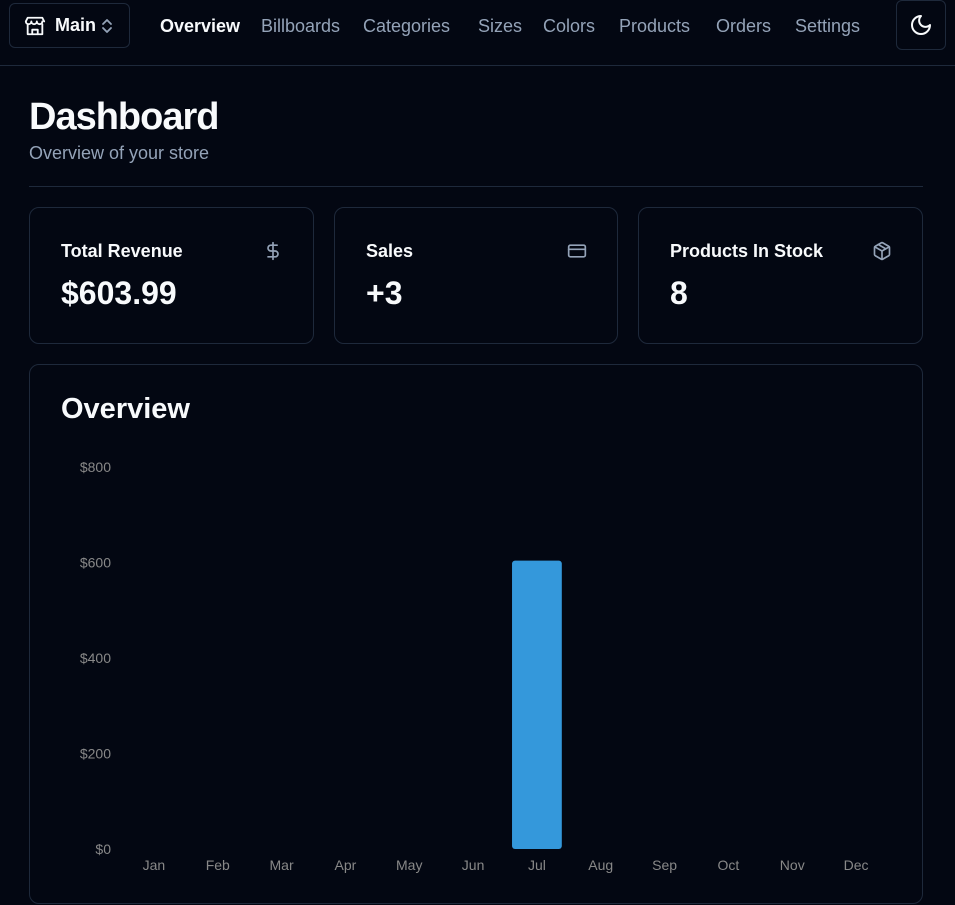 Image resolution: width=955 pixels, height=905 pixels. Describe the element at coordinates (218, 865) in the screenshot. I see `x-tick-label: Feb` at that location.